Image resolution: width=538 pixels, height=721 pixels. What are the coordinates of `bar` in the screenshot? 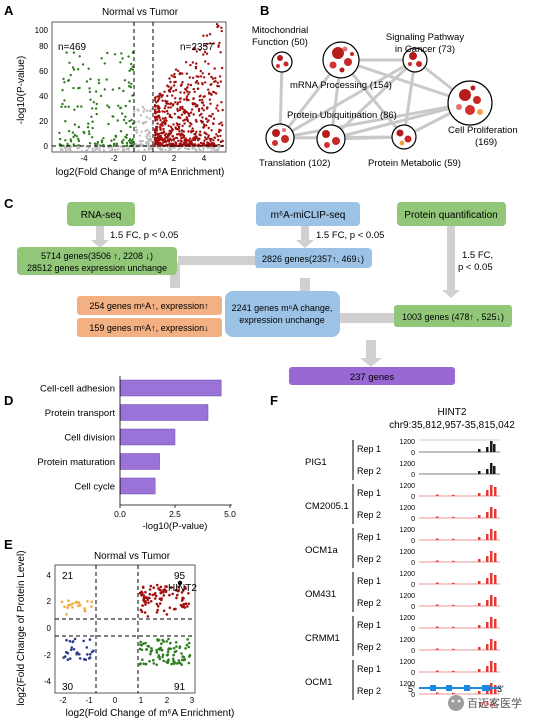 It's located at (147, 437).